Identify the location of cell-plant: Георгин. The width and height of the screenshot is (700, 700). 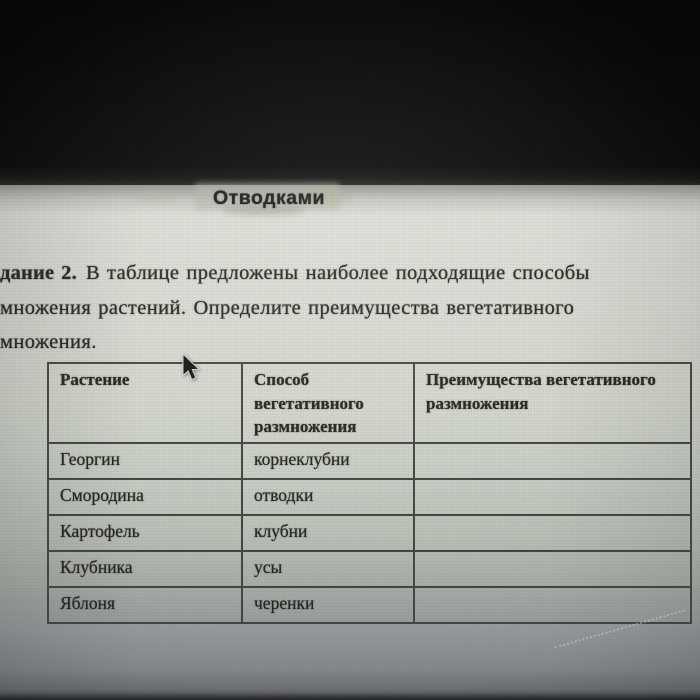
(145, 461).